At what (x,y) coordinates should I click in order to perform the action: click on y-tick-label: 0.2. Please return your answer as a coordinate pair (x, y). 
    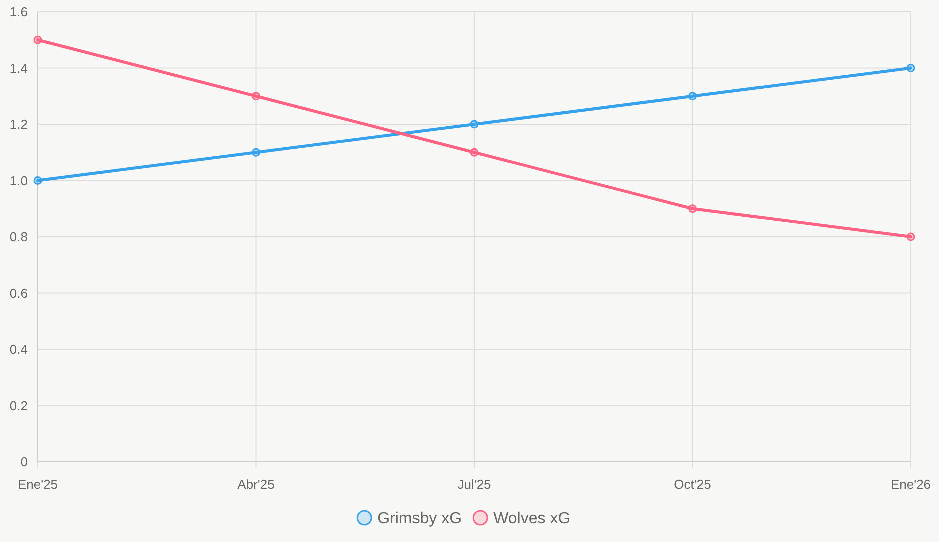
    Looking at the image, I should click on (19, 406).